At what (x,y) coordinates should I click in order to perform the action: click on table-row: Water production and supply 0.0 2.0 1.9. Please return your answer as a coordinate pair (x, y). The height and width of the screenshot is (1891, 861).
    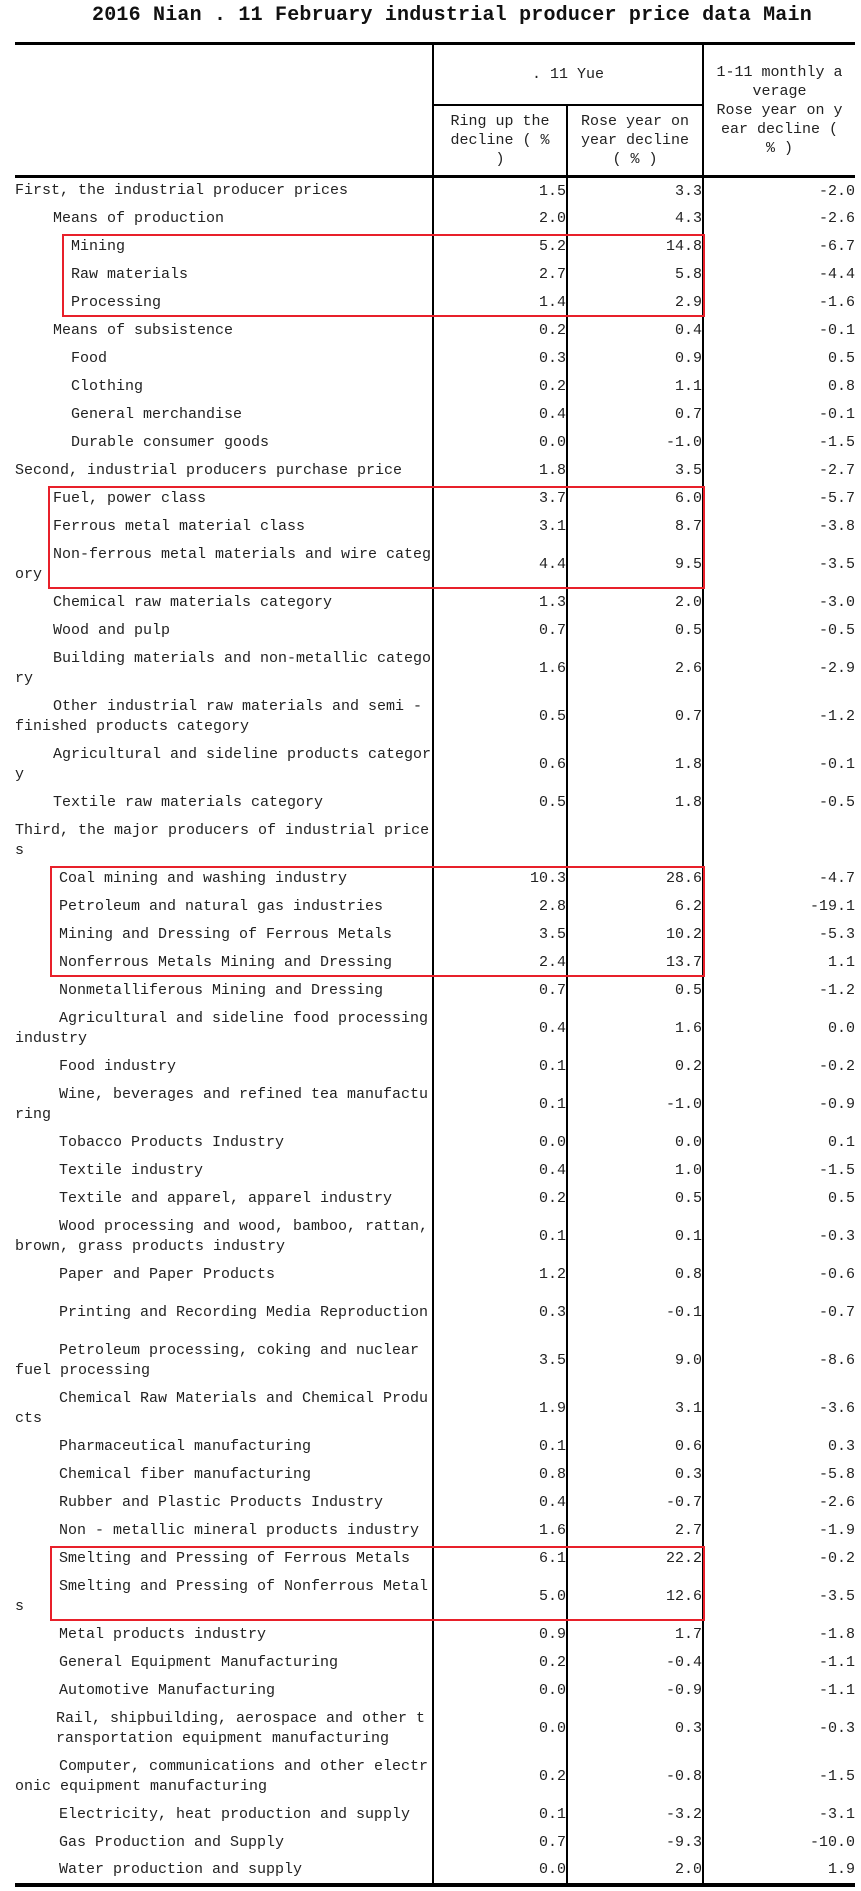
    Looking at the image, I should click on (435, 1871).